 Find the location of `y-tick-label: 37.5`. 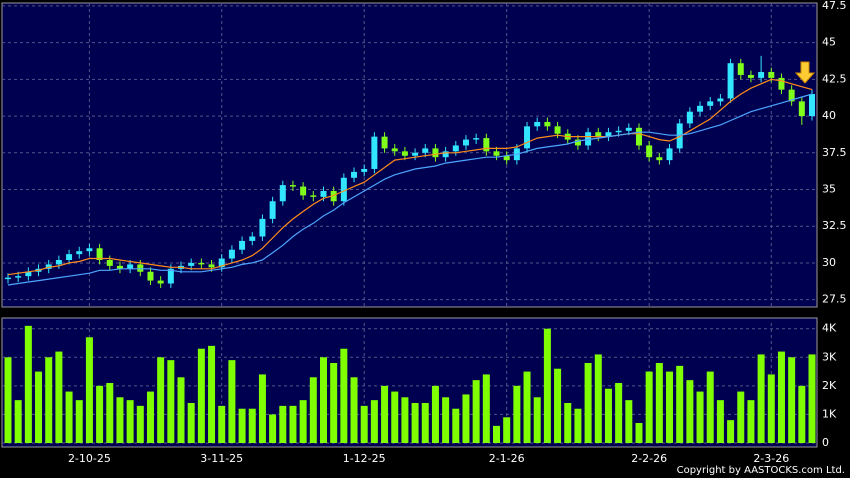

y-tick-label: 37.5 is located at coordinates (834, 152).